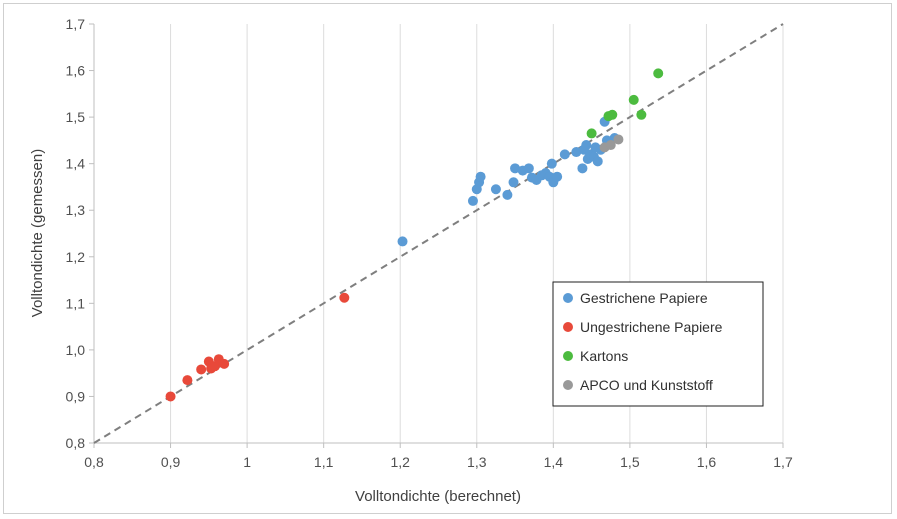  What do you see at coordinates (651, 327) in the screenshot?
I see `legend-label: Ungestrichene Papiere` at bounding box center [651, 327].